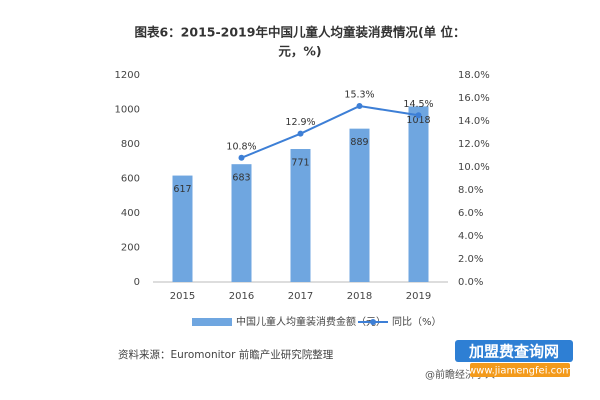  Describe the element at coordinates (470, 213) in the screenshot. I see `y2-tick-label: 6.0%` at that location.